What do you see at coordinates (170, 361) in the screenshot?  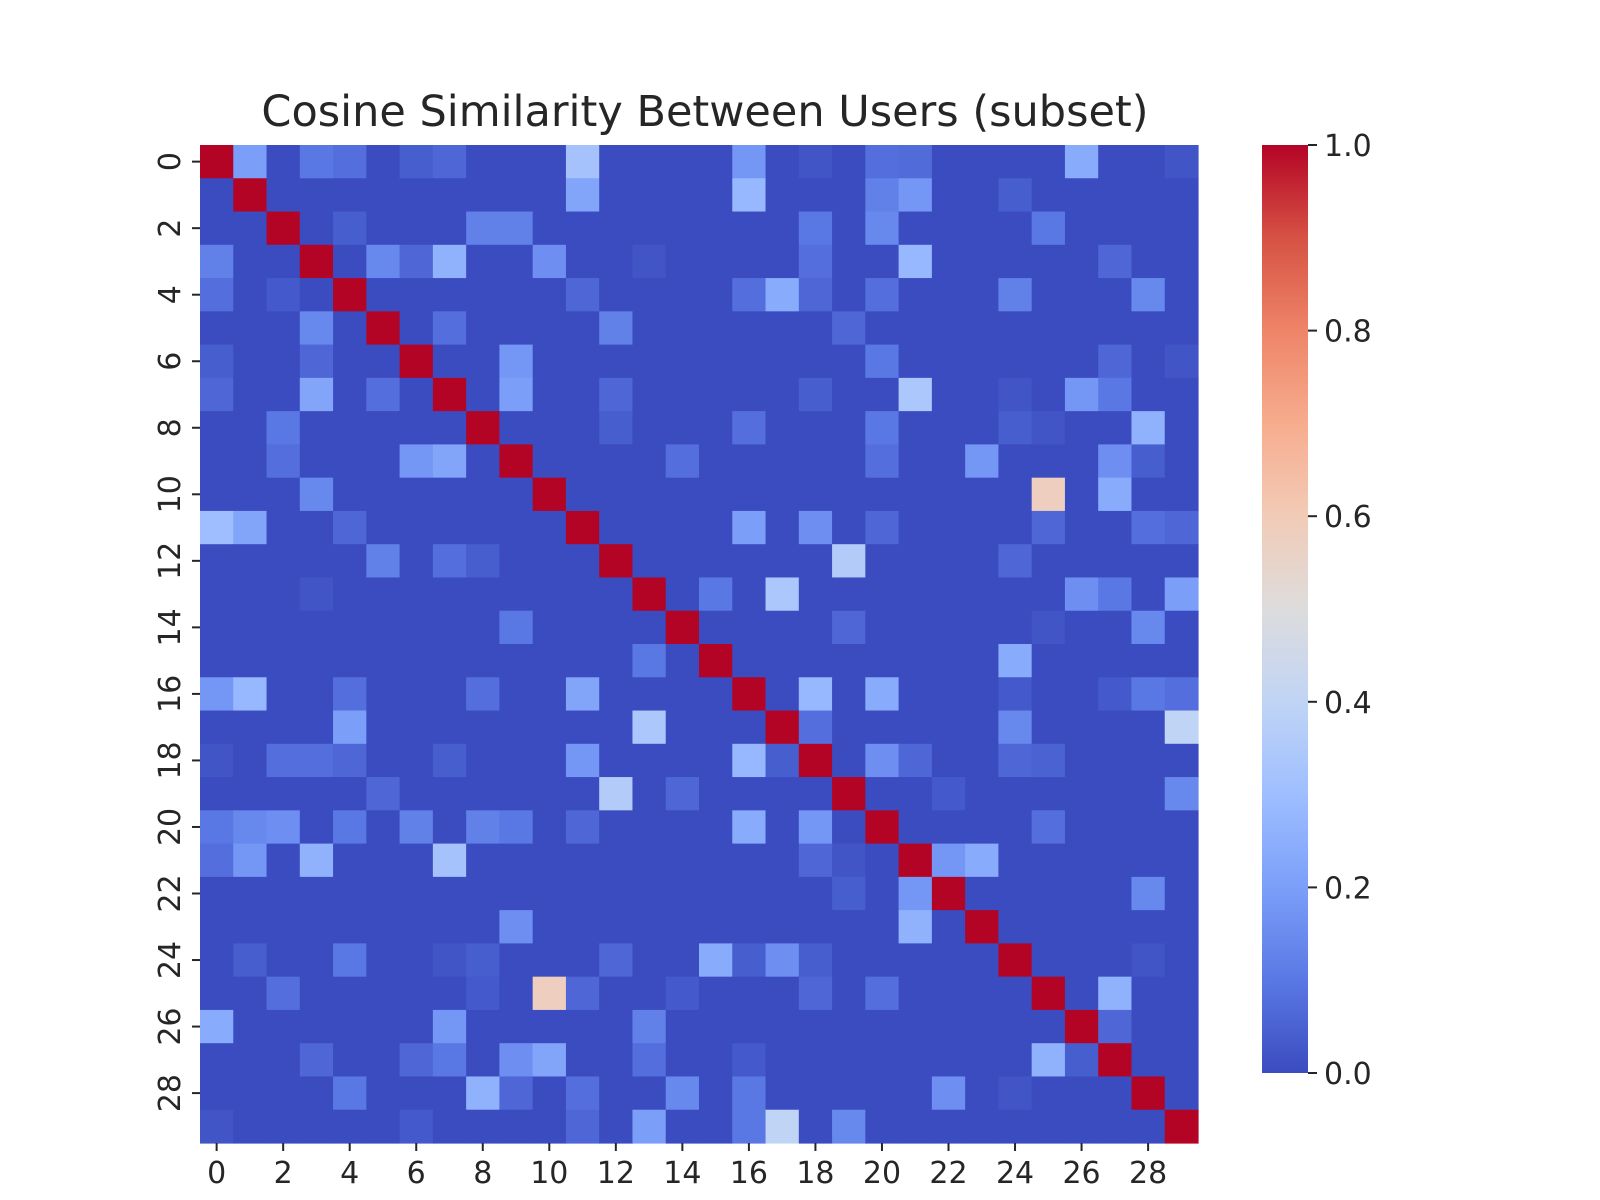 I see `y-tick-label: 6` at bounding box center [170, 361].